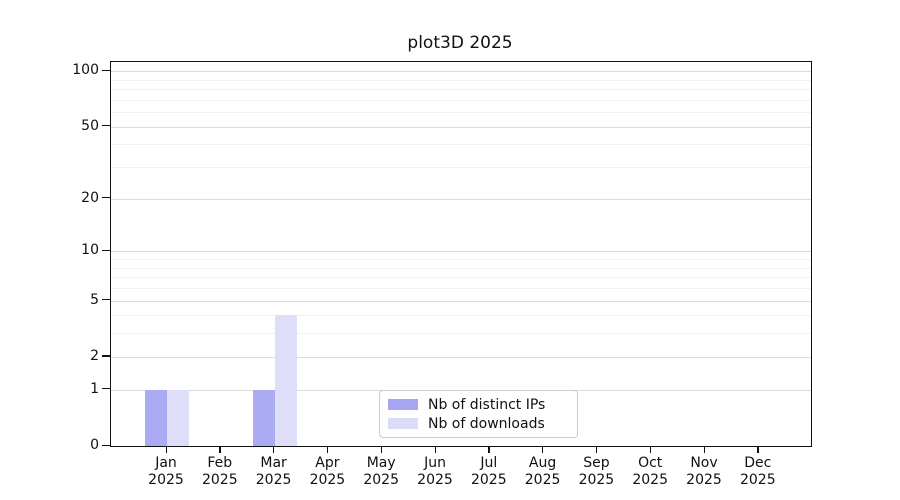 This screenshot has height=500, width=900. I want to click on x-tick-month: Dec, so click(758, 463).